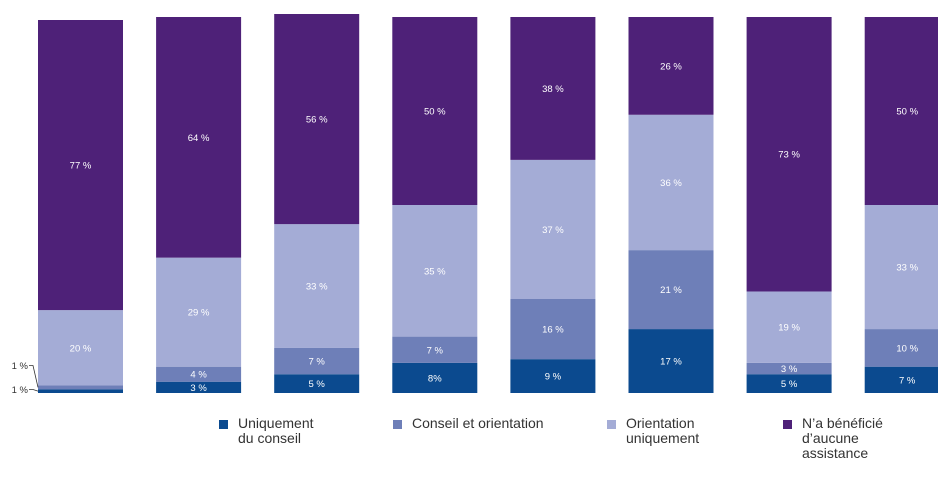 This screenshot has height=490, width=938. I want to click on data-label-aucune-assistance-1: 77 %, so click(81, 166).